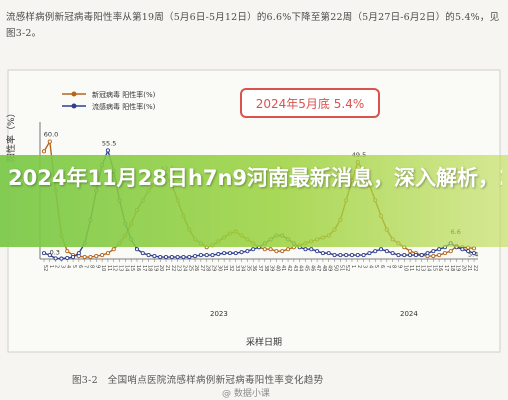 This screenshot has height=400, width=508. Describe the element at coordinates (51, 135) in the screenshot. I see `data-label: 60.0` at that location.